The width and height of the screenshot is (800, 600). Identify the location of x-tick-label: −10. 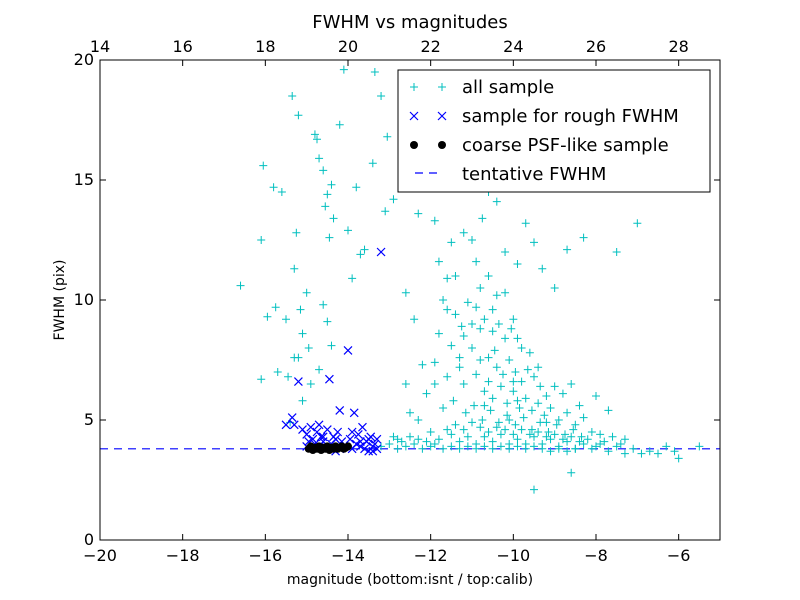
(513, 555).